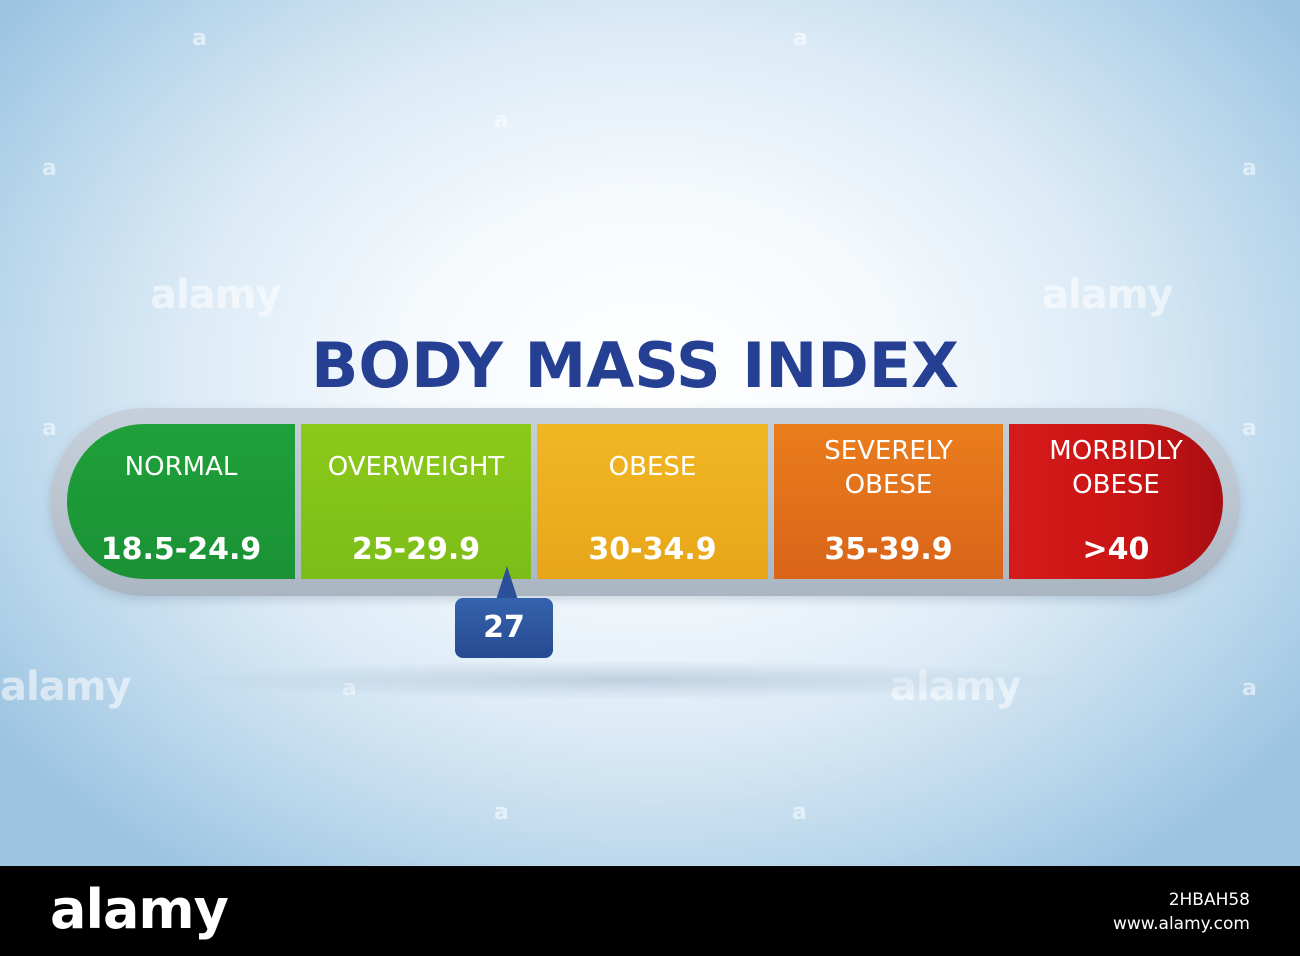 This screenshot has height=956, width=1300. What do you see at coordinates (1116, 468) in the screenshot?
I see `category-label: MORBIDLY OBESE` at bounding box center [1116, 468].